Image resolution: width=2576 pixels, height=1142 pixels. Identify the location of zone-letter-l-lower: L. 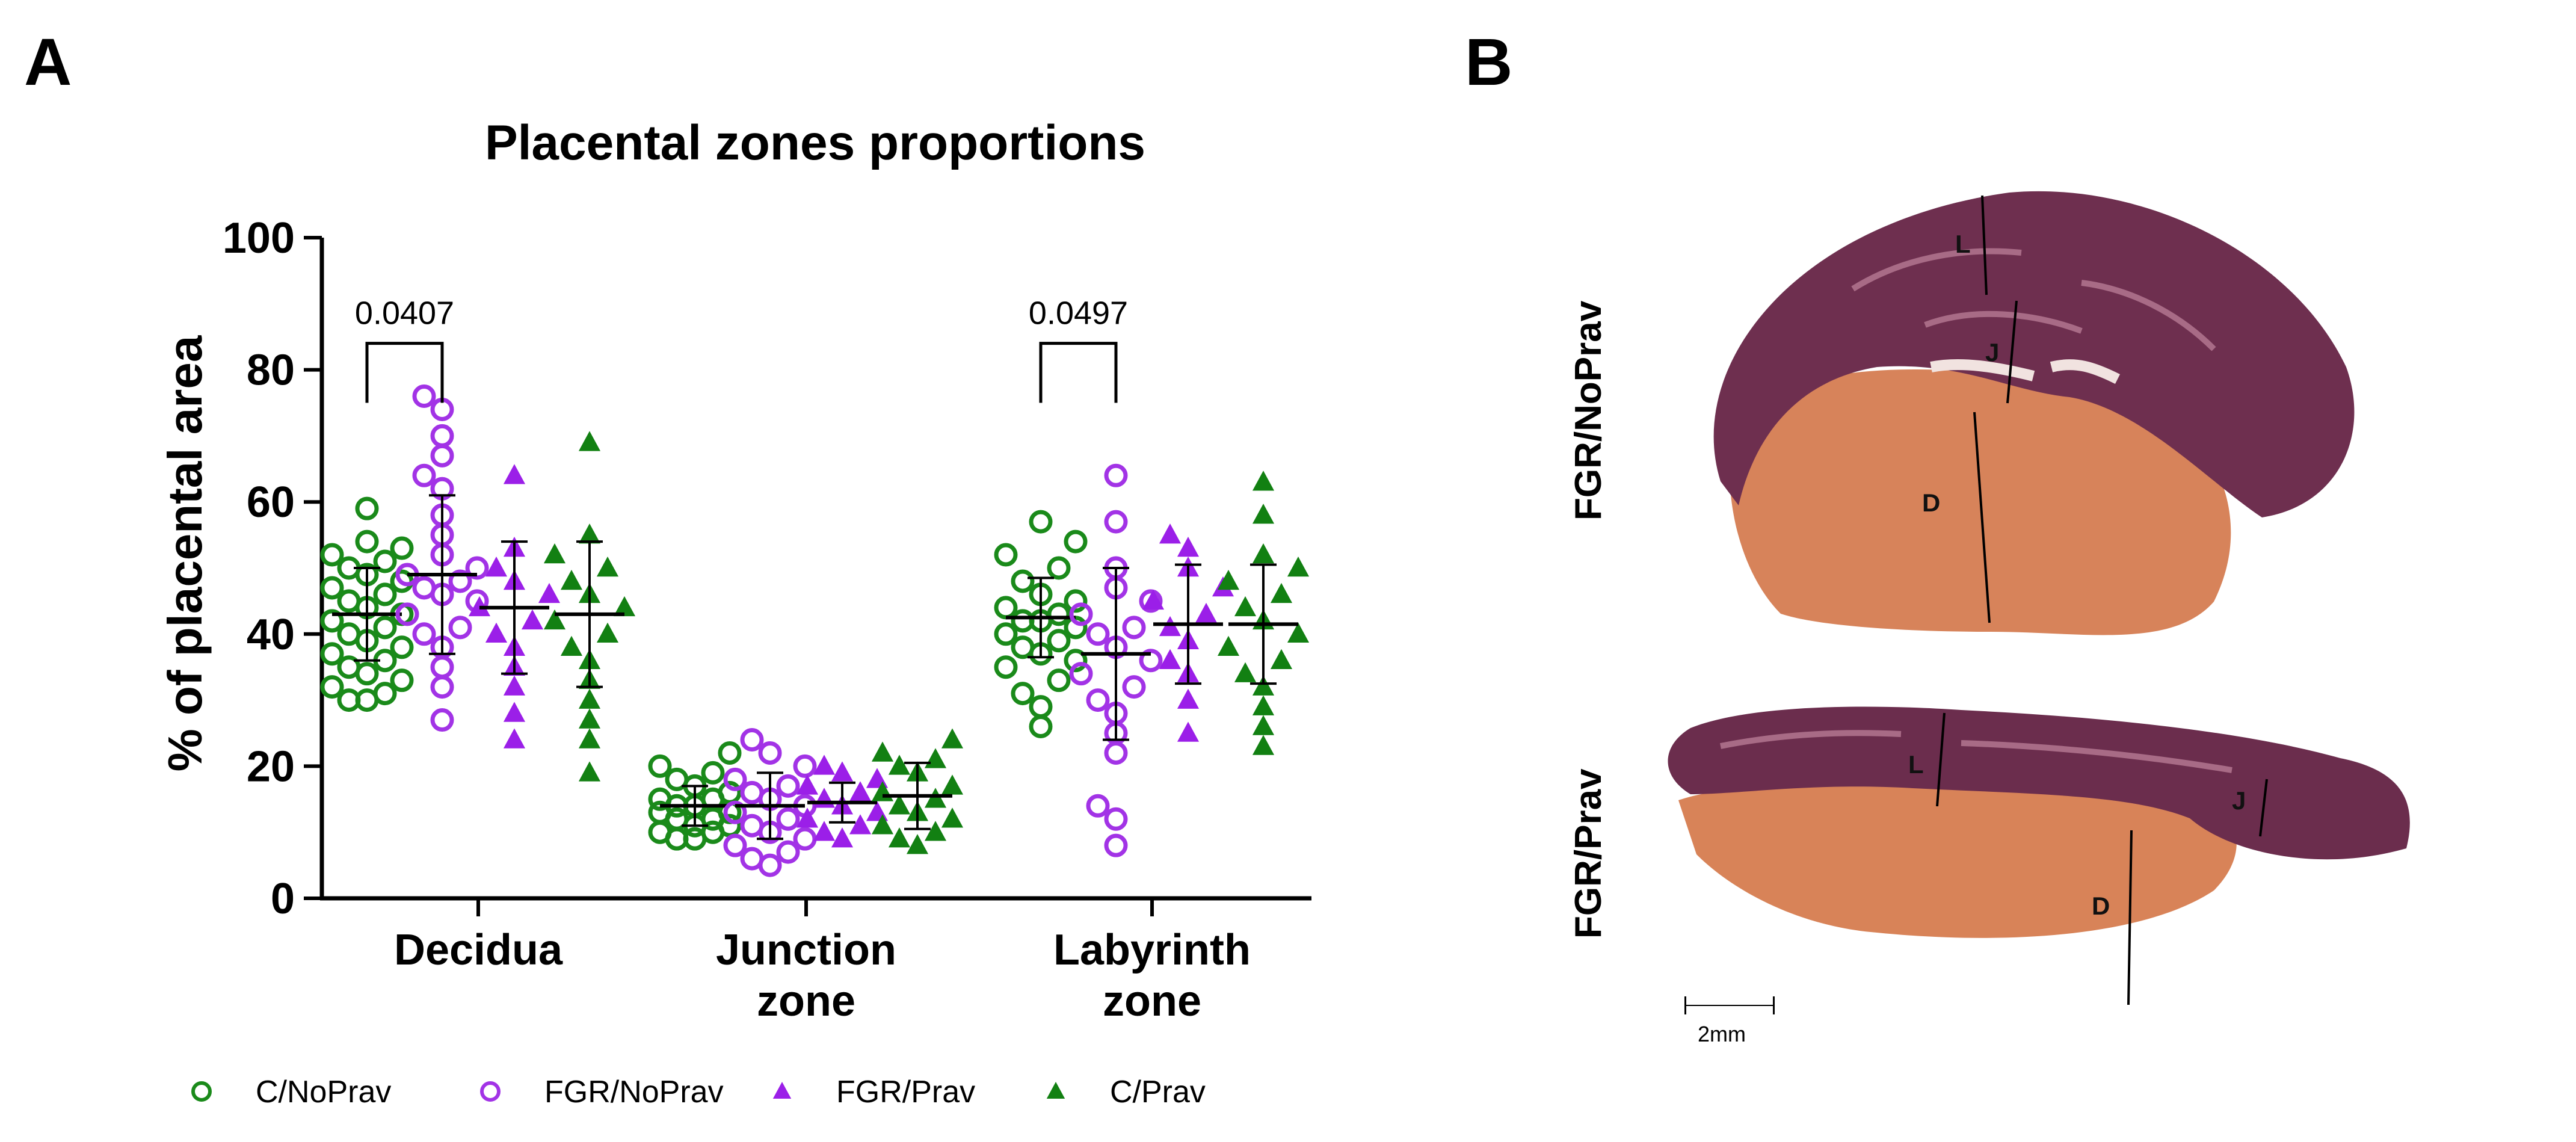
(1916, 764).